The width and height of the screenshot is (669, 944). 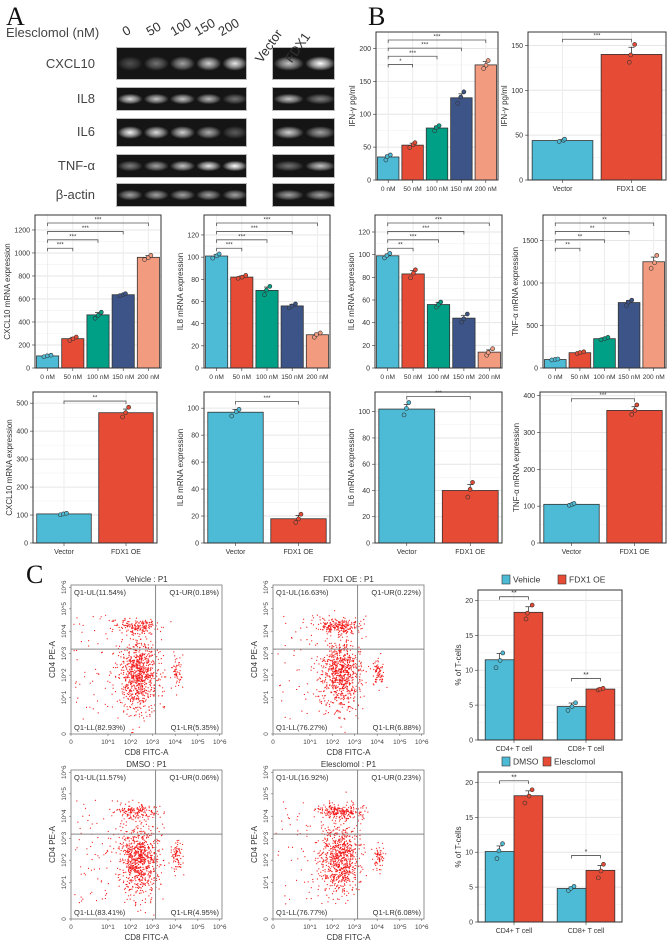 What do you see at coordinates (85, 131) in the screenshot?
I see `gel-row-label: IL6` at bounding box center [85, 131].